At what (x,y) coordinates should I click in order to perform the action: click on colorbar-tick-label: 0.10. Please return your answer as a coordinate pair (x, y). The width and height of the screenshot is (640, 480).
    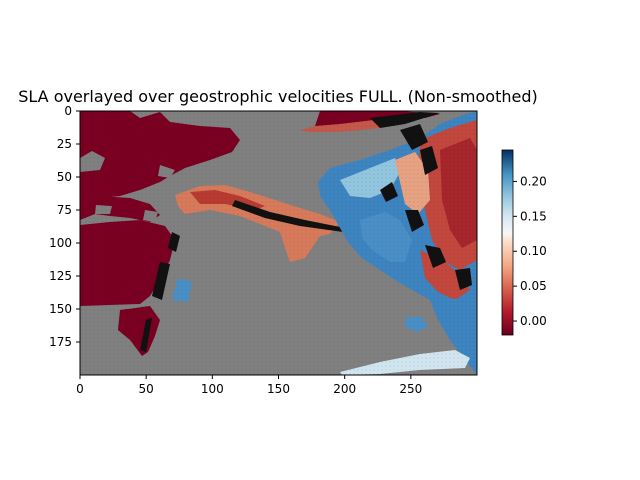
    Looking at the image, I should click on (533, 251).